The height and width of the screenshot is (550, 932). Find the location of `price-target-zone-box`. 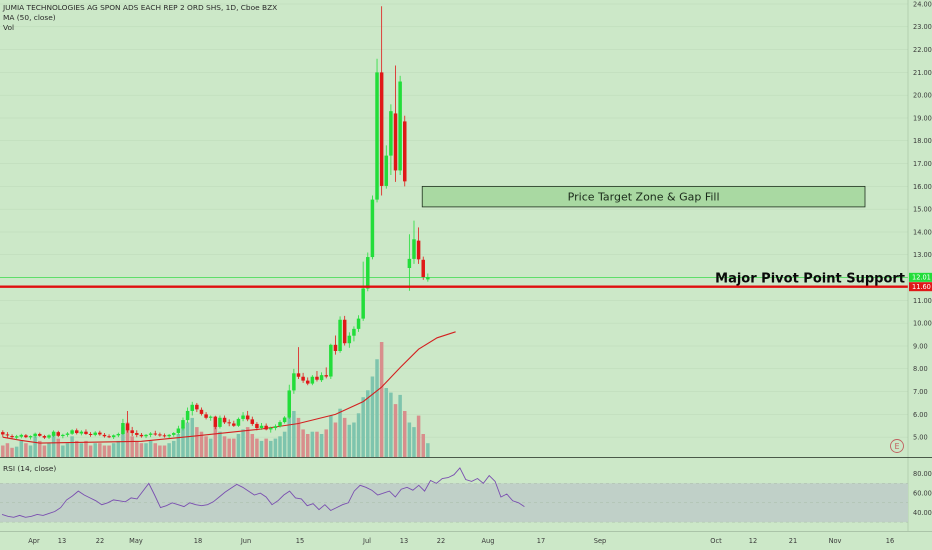

price-target-zone-box is located at coordinates (643, 196).